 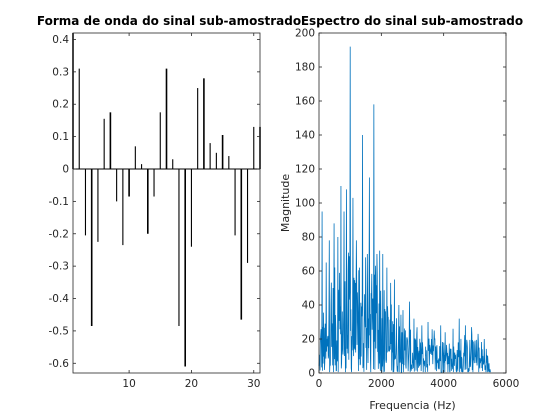 What do you see at coordinates (305, 102) in the screenshot?
I see `spectrum-y-tick-label: 160` at bounding box center [305, 102].